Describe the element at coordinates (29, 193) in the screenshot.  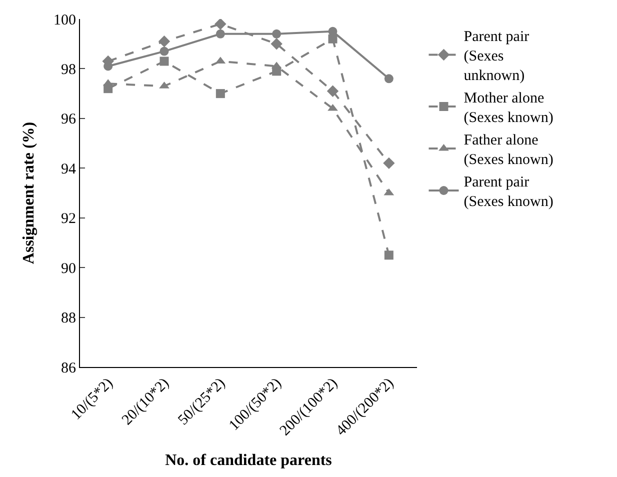
I see `y-axis-title: Assignment rate (%)` at that location.